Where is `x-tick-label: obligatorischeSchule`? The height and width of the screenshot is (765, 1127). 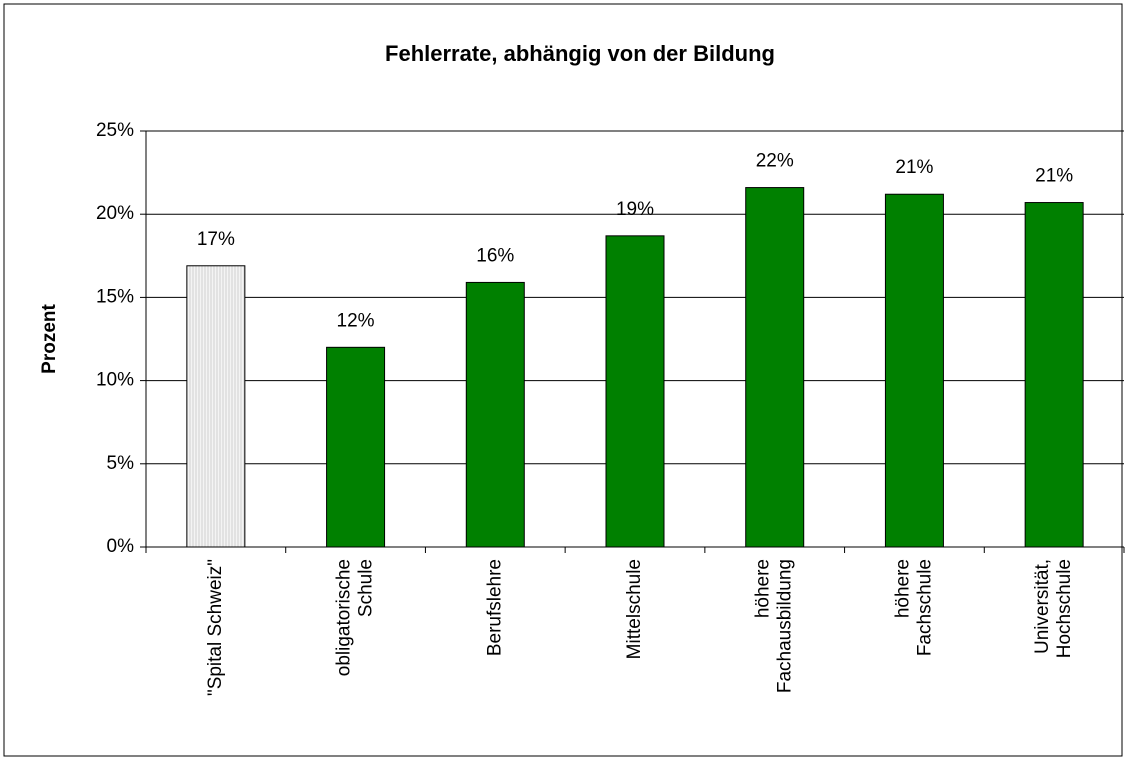
x-tick-label: obligatorischeSchule is located at coordinates (355, 617).